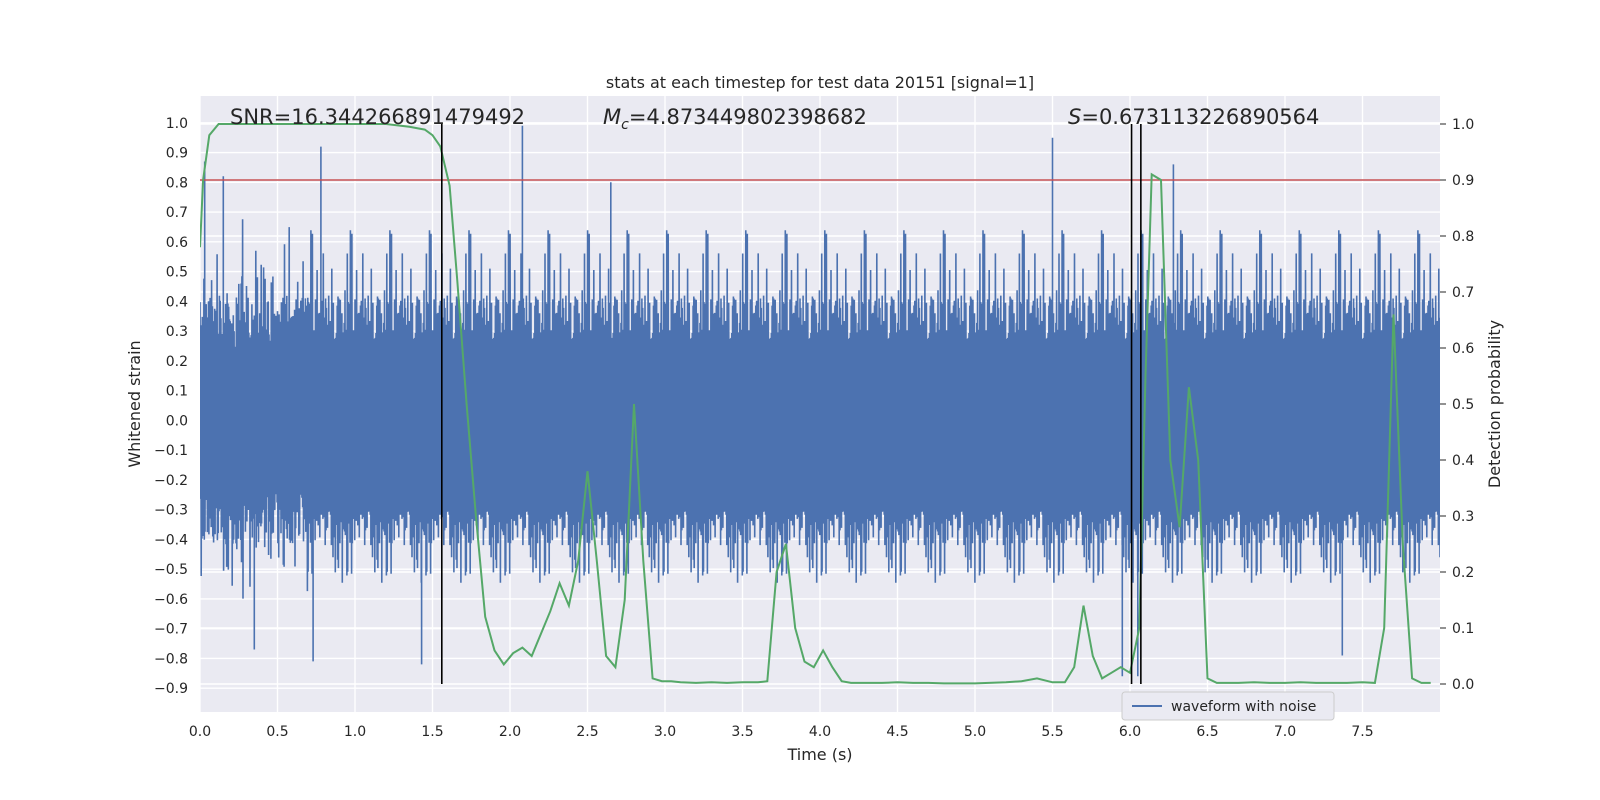 The width and height of the screenshot is (1600, 800). Describe the element at coordinates (177, 154) in the screenshot. I see `y-tick-label-1: 0.9` at that location.